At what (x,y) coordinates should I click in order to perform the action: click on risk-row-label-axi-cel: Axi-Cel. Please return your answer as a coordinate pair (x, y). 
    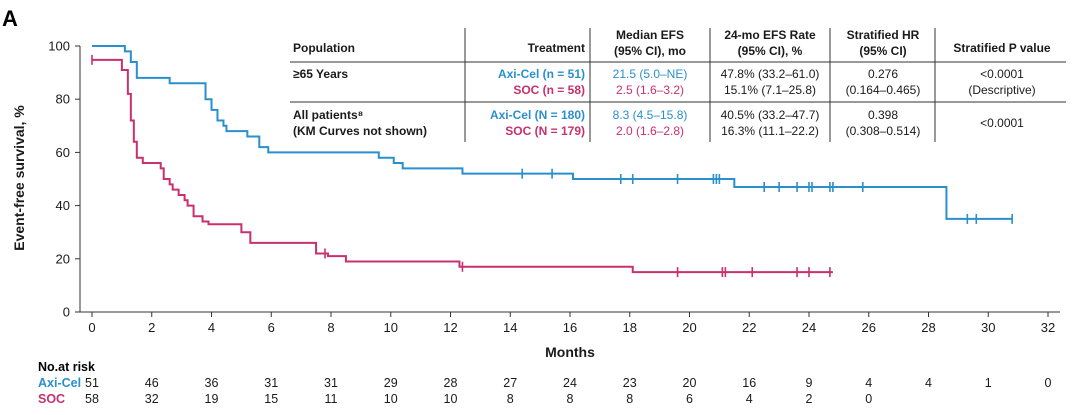
    Looking at the image, I should click on (59, 383).